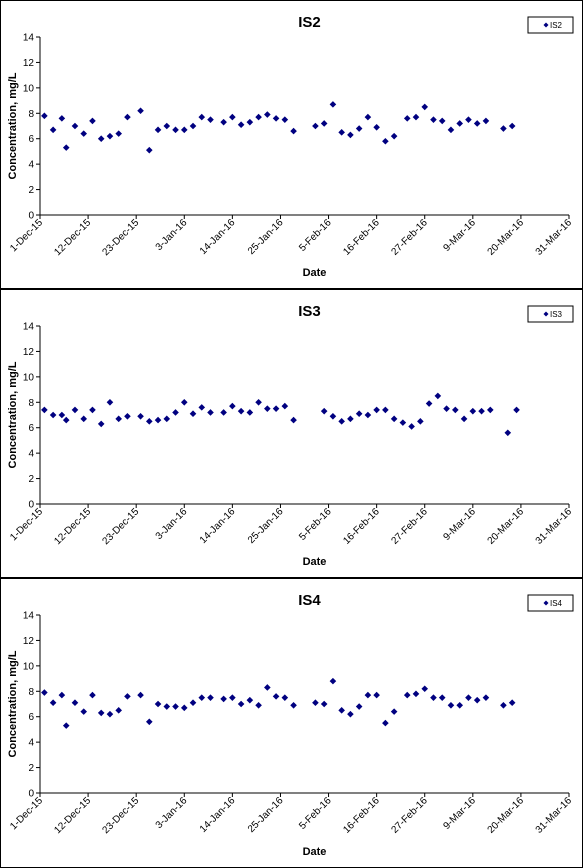  I want to click on y-tick-label: 6, so click(31, 139).